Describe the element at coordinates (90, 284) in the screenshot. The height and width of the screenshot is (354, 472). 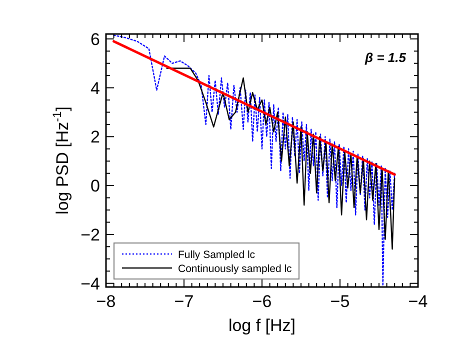
I see `y-tick-label: −4` at that location.